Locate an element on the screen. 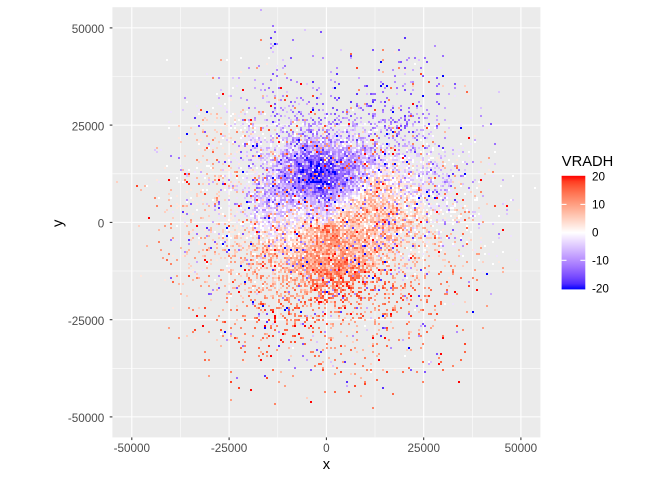 The height and width of the screenshot is (480, 672). svg-text: 20 is located at coordinates (599, 177).